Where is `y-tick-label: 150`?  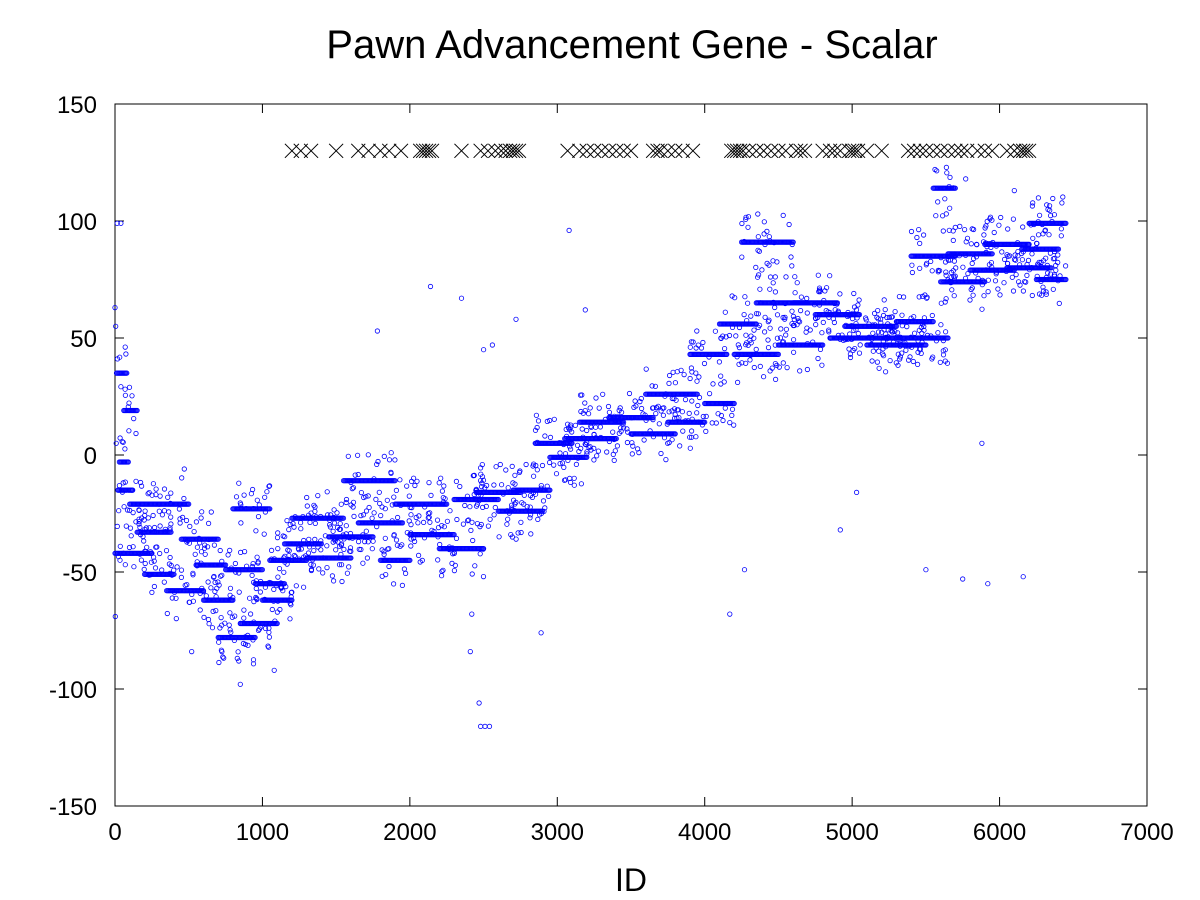 y-tick-label: 150 is located at coordinates (77, 105).